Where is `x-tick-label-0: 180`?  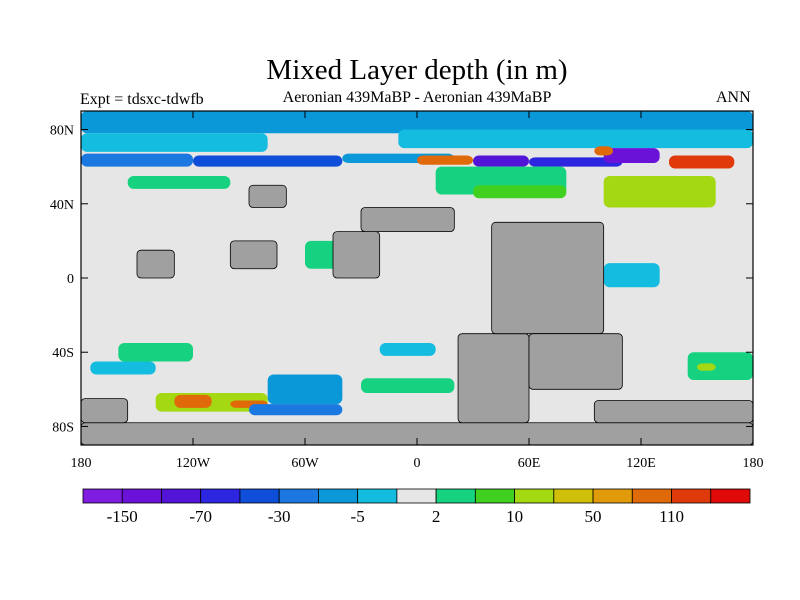
x-tick-label-0: 180 is located at coordinates (81, 463).